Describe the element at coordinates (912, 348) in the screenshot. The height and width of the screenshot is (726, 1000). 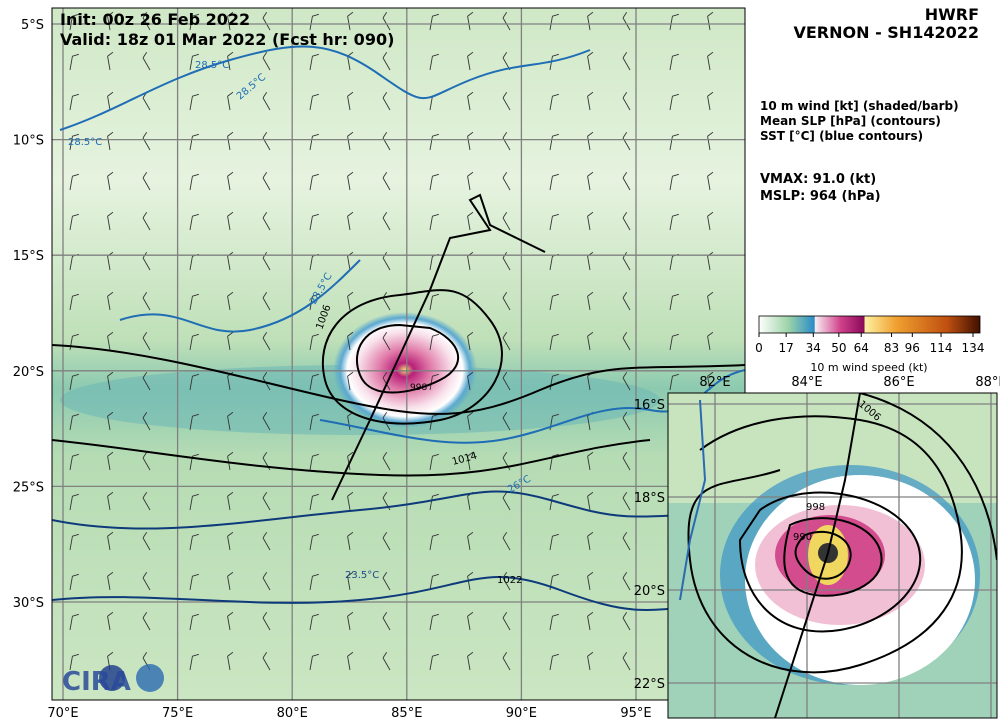
I see `colorbar-tick-label: 96` at that location.